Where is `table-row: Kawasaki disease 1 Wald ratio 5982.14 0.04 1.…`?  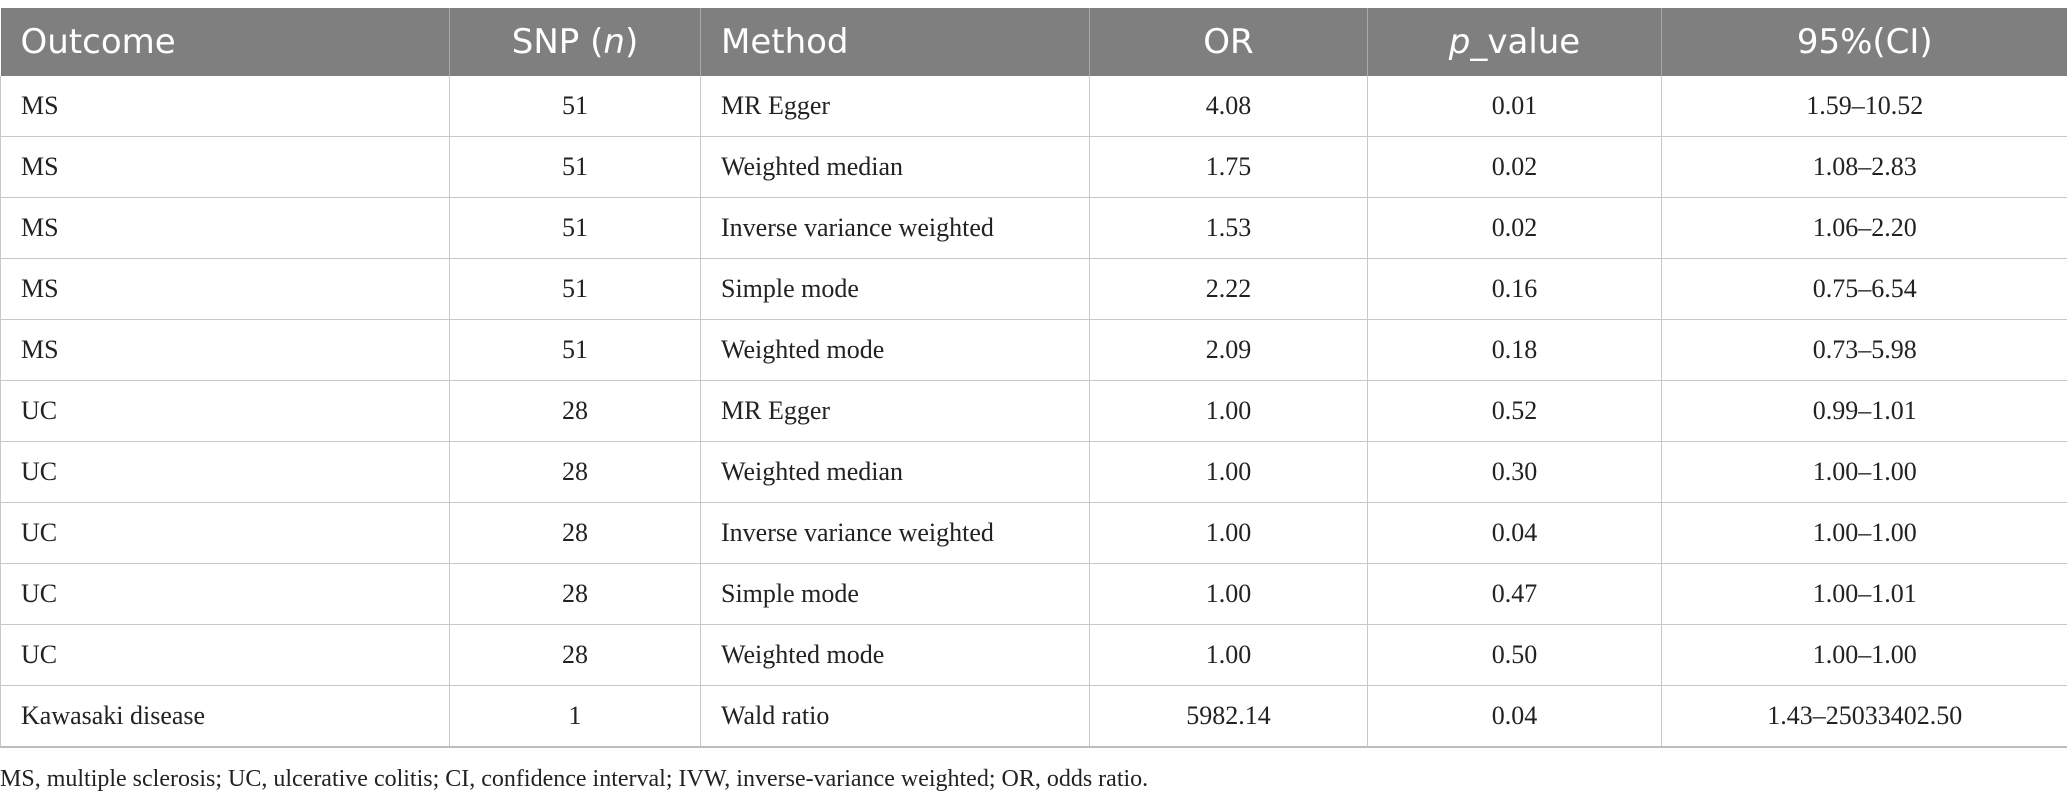 table-row: Kawasaki disease 1 Wald ratio 5982.14 0.04 1.… is located at coordinates (1033, 716).